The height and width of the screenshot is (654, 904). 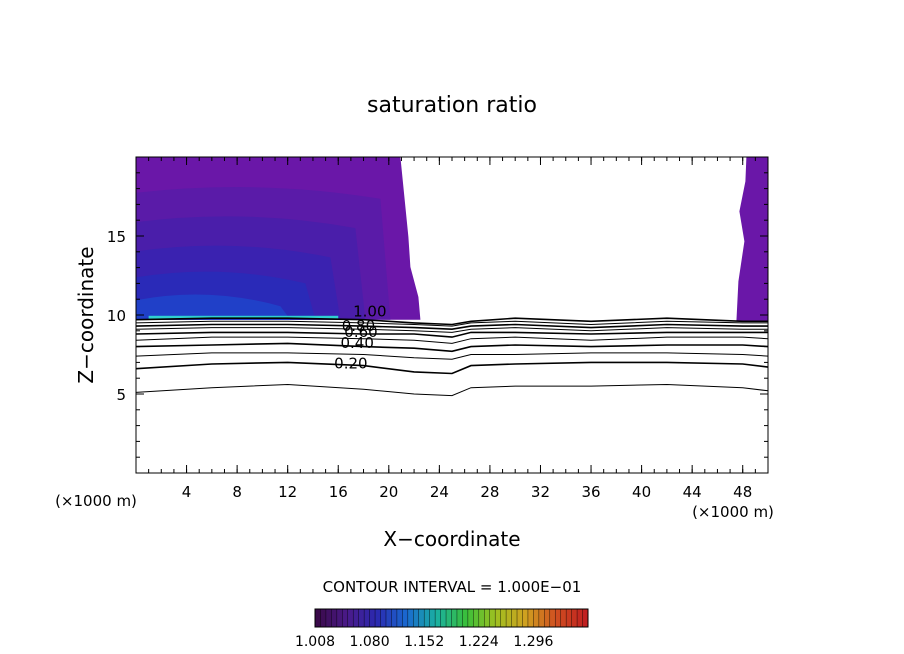 I want to click on x-tick-label: 36, so click(x=590, y=492).